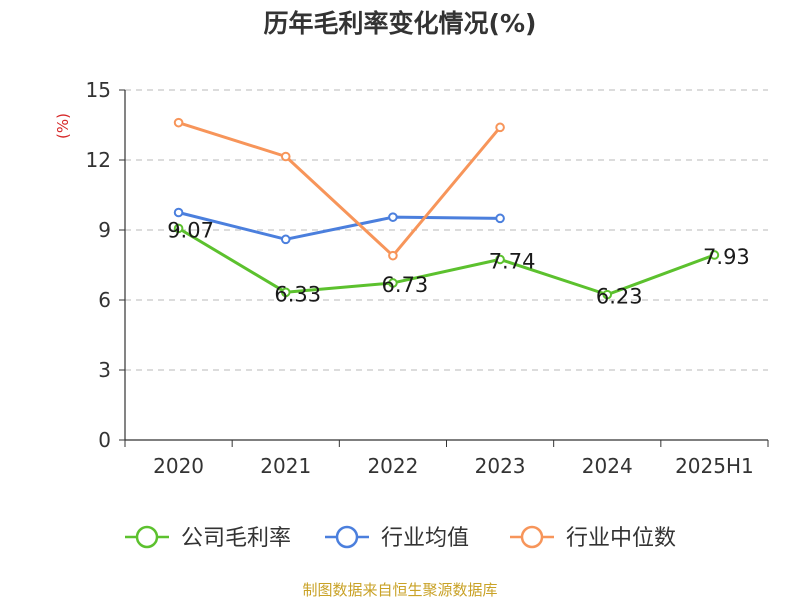 The width and height of the screenshot is (800, 600). I want to click on y-tick-label-6: 6, so click(104, 300).